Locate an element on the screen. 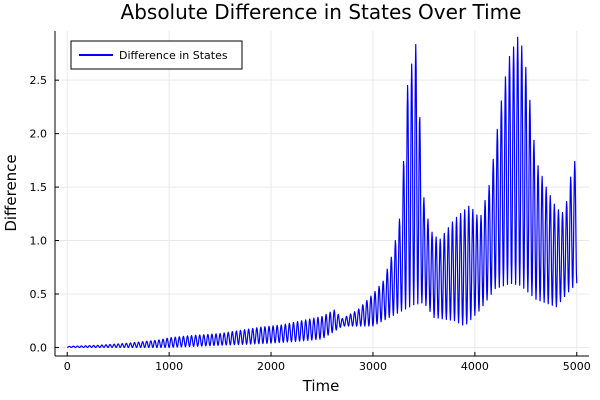 The image size is (600, 400). x-tick-label: 2000 is located at coordinates (271, 366).